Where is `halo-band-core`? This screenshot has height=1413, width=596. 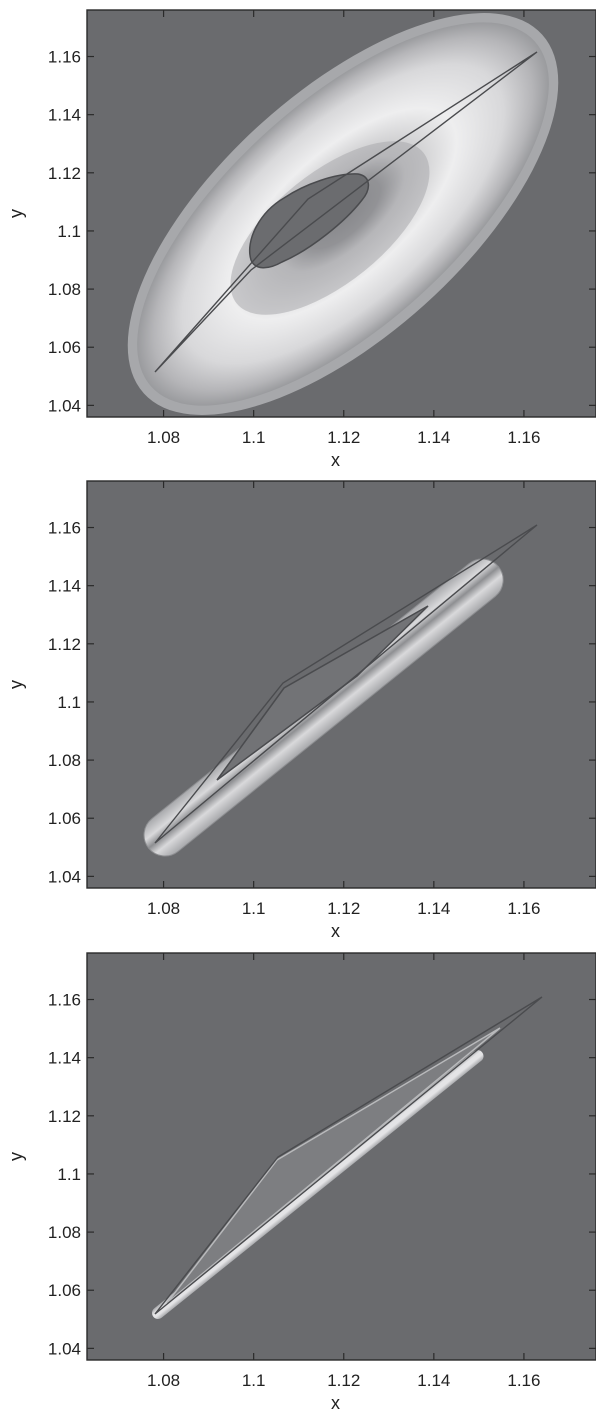 halo-band-core is located at coordinates (323, 707).